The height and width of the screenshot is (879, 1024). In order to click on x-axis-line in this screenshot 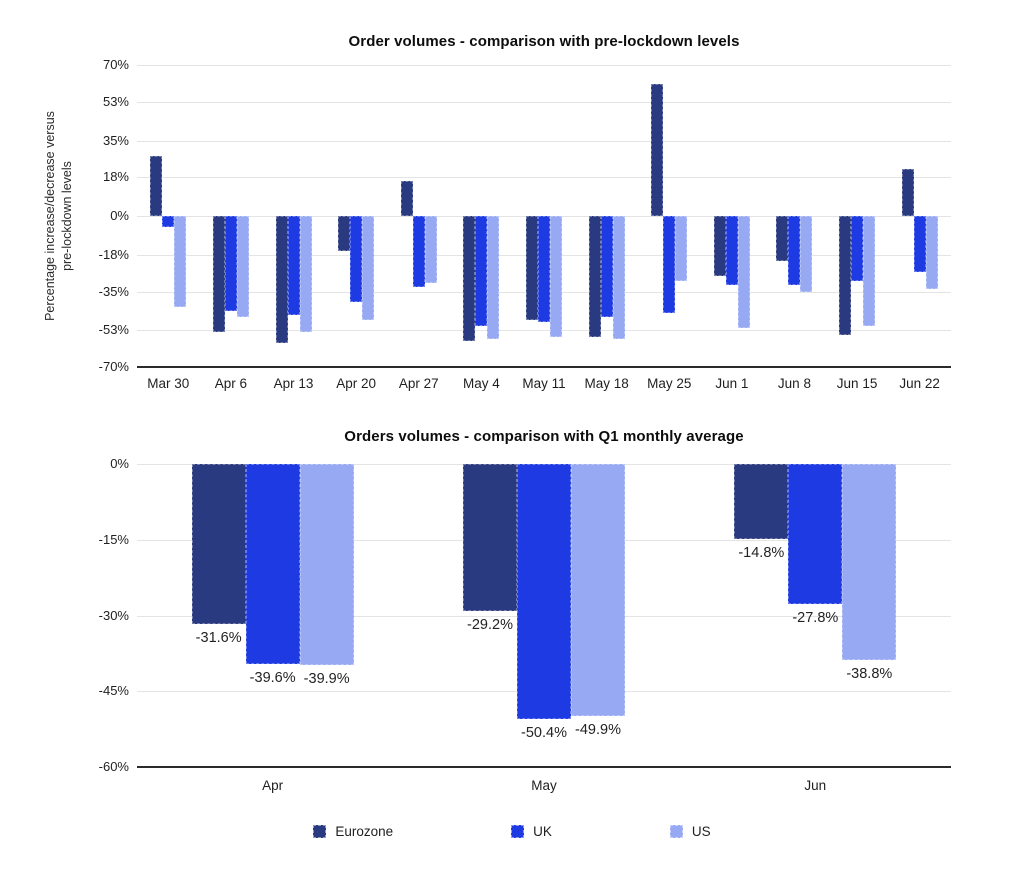, I will do `click(544, 367)`.